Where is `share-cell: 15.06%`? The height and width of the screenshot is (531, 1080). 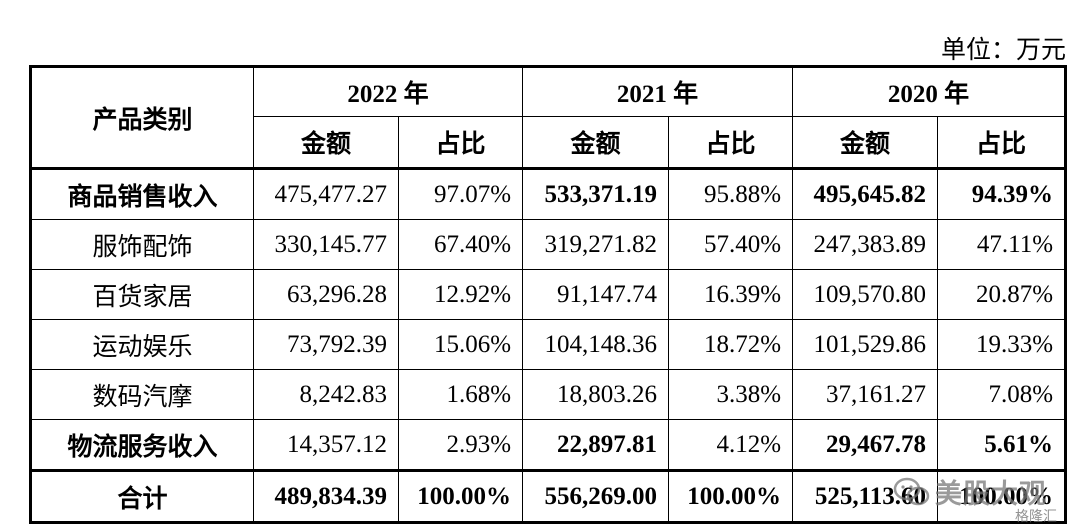
share-cell: 15.06% is located at coordinates (460, 344).